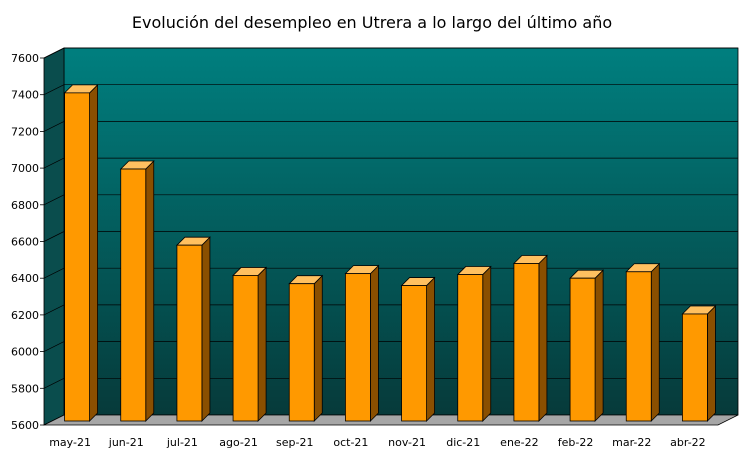  I want to click on y-tick-label: 7600, so click(25, 58).